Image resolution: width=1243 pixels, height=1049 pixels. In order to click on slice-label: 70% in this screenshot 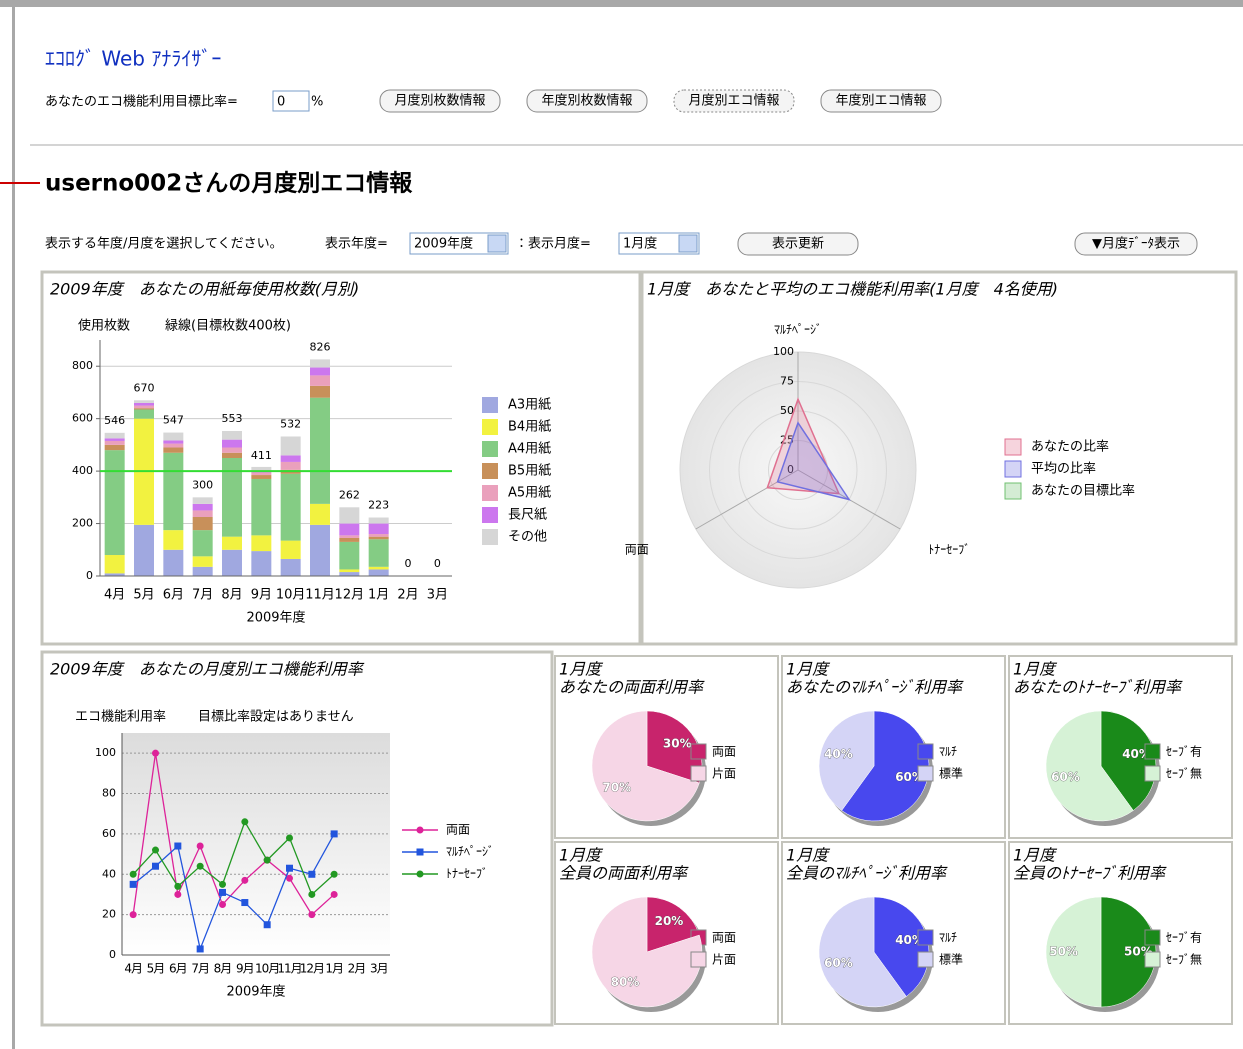, I will do `click(616, 787)`.